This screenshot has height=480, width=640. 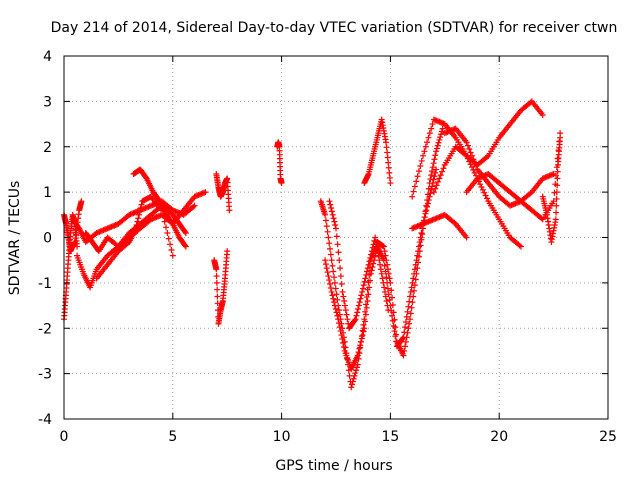 What do you see at coordinates (159, 208) in the screenshot?
I see `series-track-early-f` at bounding box center [159, 208].